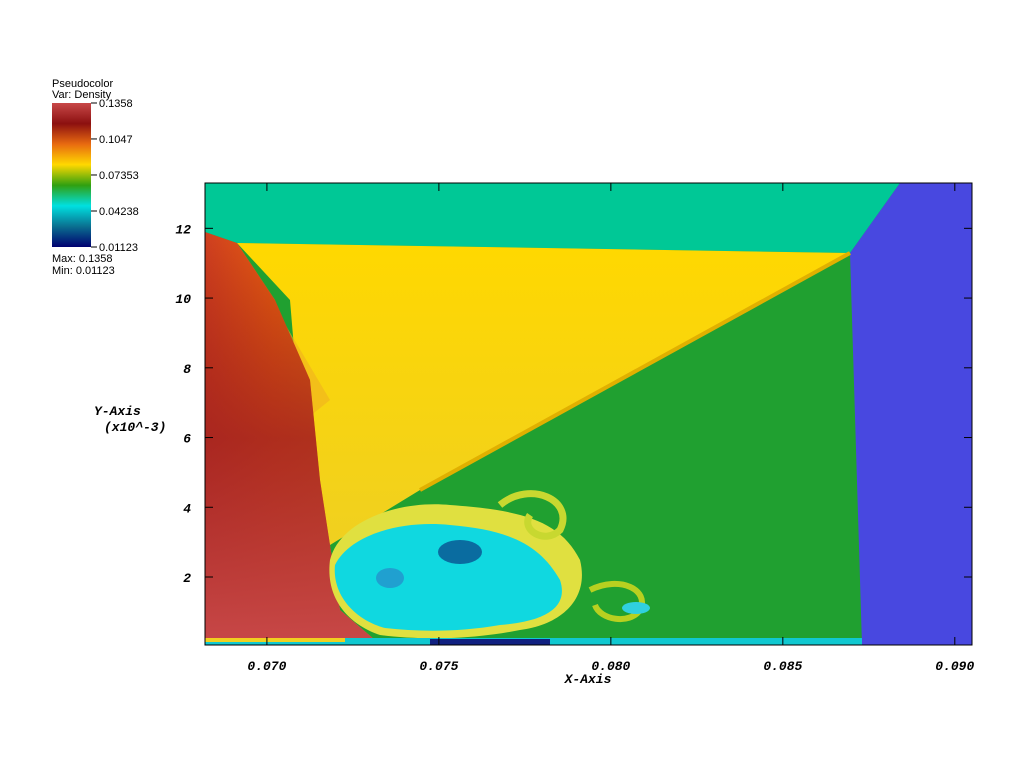  What do you see at coordinates (552, 218) in the screenshot?
I see `region-upper` at bounding box center [552, 218].